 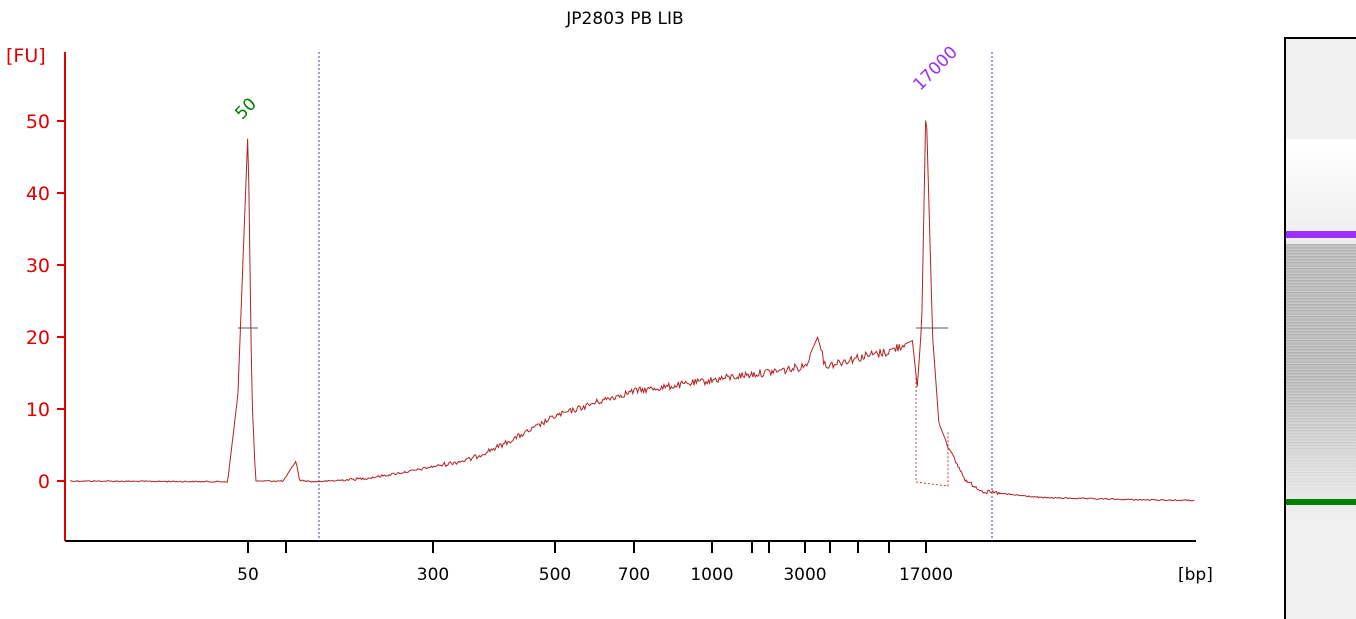 What do you see at coordinates (935, 69) in the screenshot?
I see `peak-label: 17000` at bounding box center [935, 69].